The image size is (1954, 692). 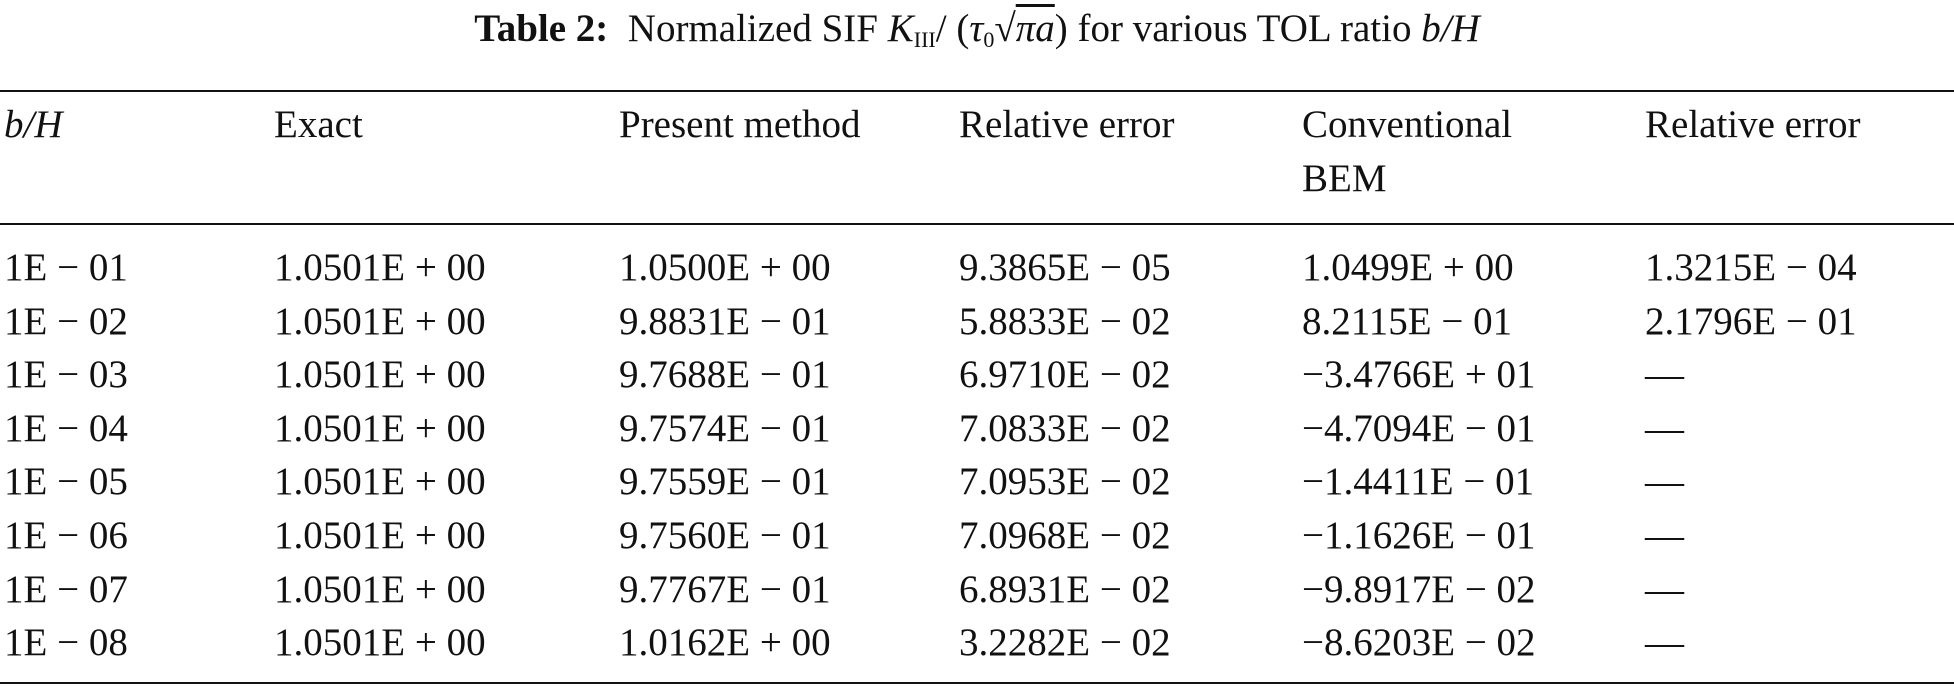 What do you see at coordinates (1419, 643) in the screenshot?
I see `table-cell: −8.6203E − 02` at bounding box center [1419, 643].